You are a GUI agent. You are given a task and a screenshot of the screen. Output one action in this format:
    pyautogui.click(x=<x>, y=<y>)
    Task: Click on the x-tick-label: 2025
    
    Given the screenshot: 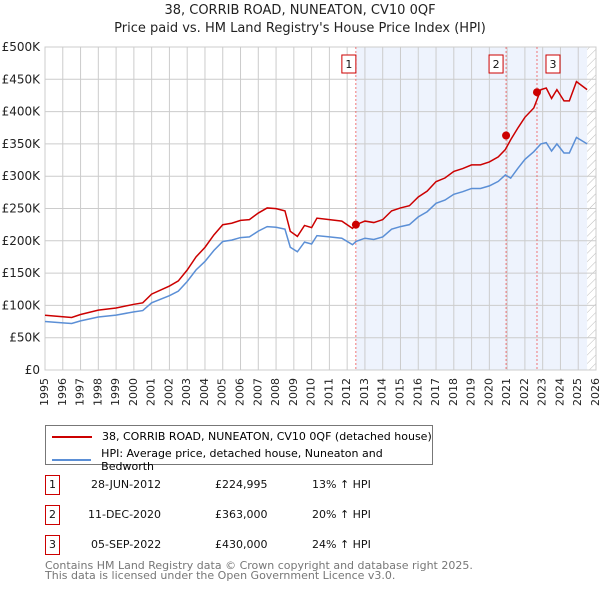 What is the action you would take?
    pyautogui.click(x=577, y=392)
    